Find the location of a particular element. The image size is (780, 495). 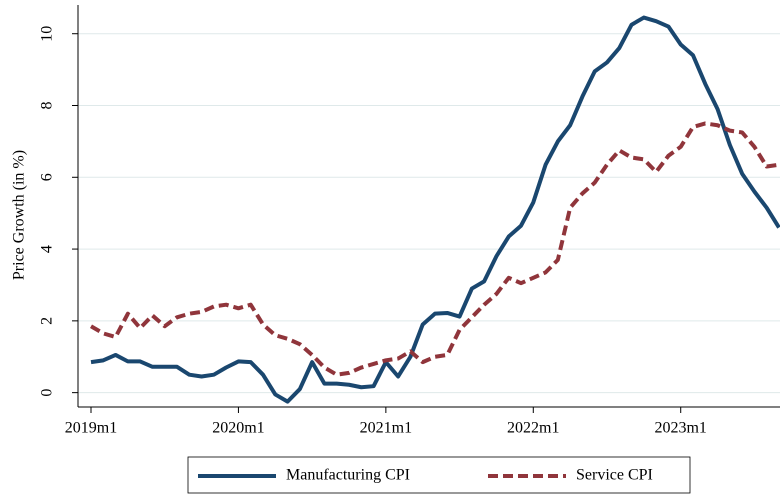

legend-label: Service CPI is located at coordinates (614, 475).